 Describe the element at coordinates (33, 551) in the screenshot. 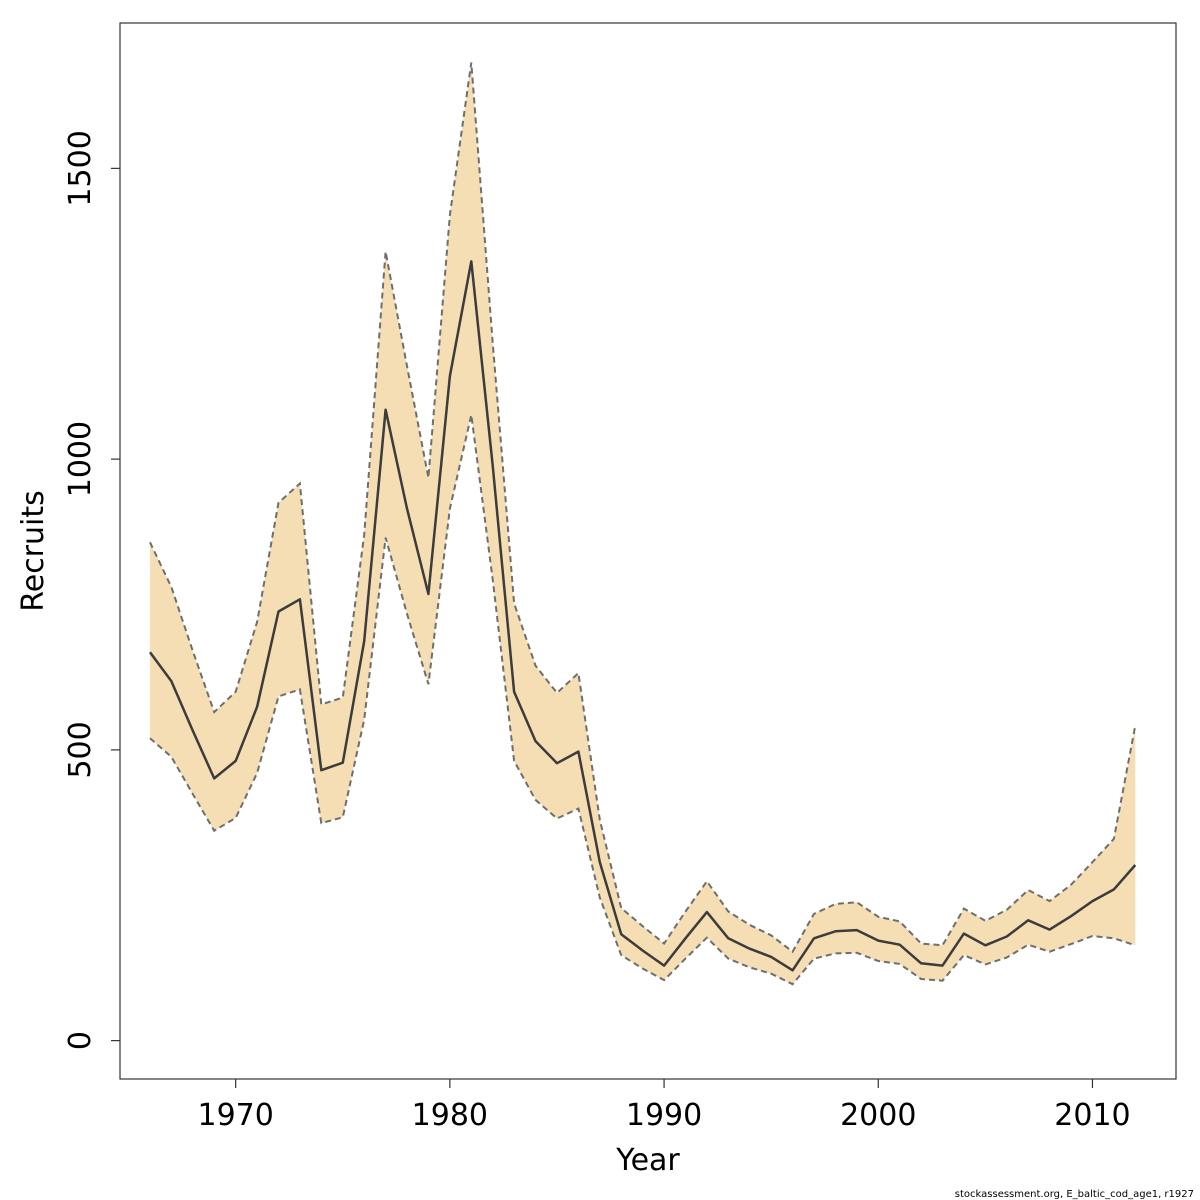

I see `y-axis-title: Recruits` at that location.